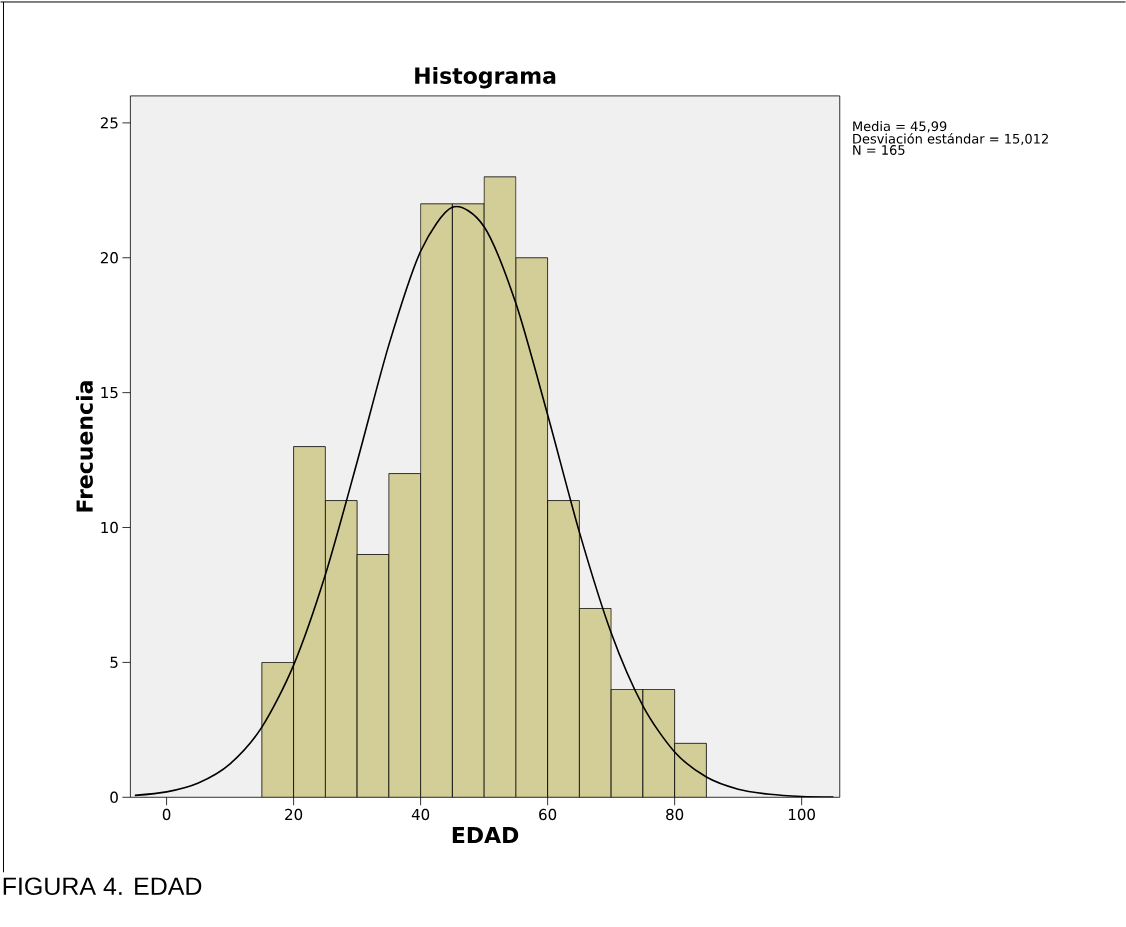  Describe the element at coordinates (102, 886) in the screenshot. I see `text: FIGURA 4. EDAD` at that location.